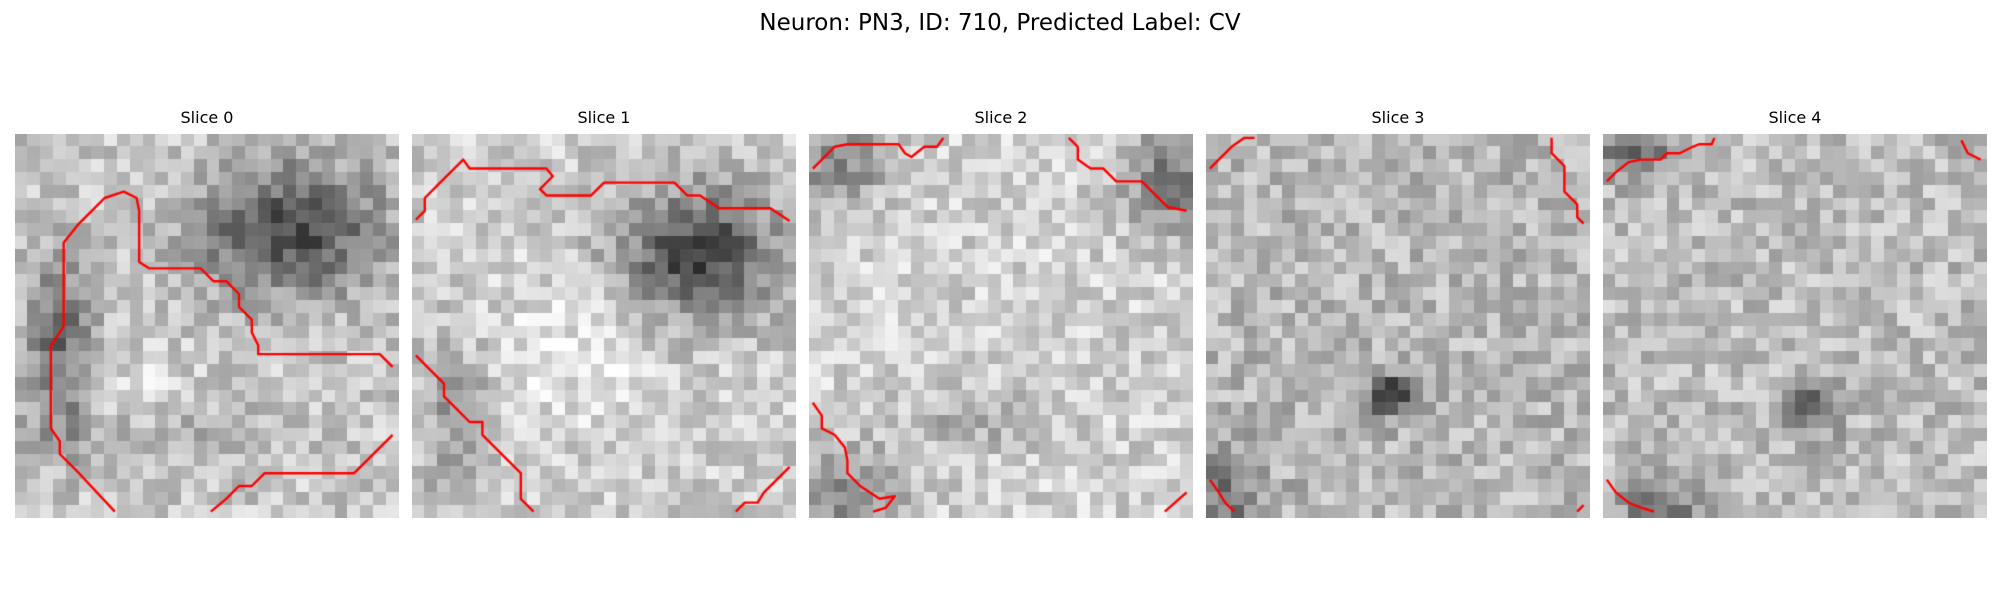  I want to click on slice-title-4: Slice 4, so click(1795, 117).